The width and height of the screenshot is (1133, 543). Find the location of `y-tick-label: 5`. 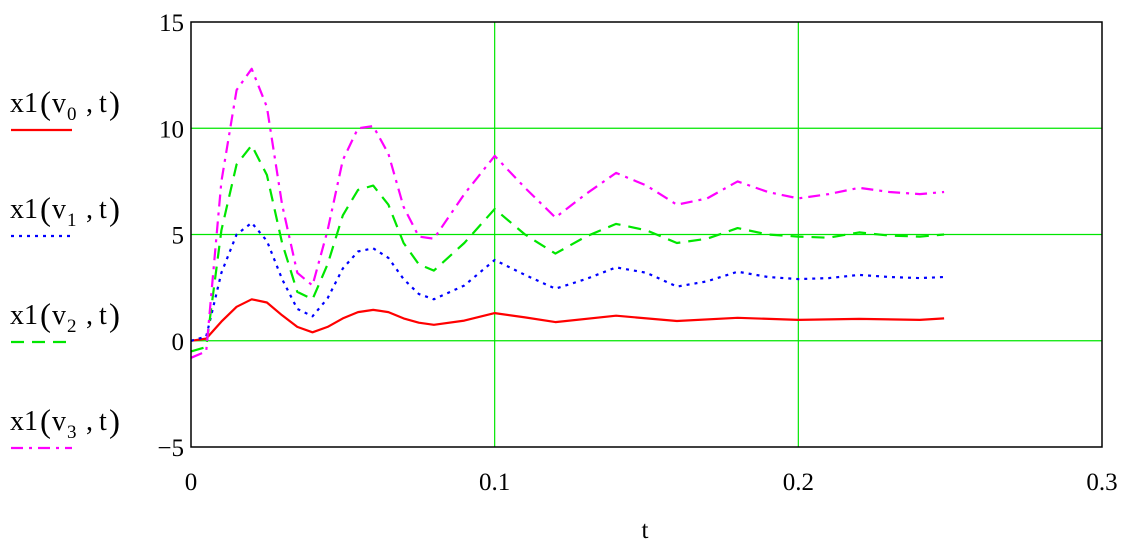

y-tick-label: 5 is located at coordinates (178, 236).